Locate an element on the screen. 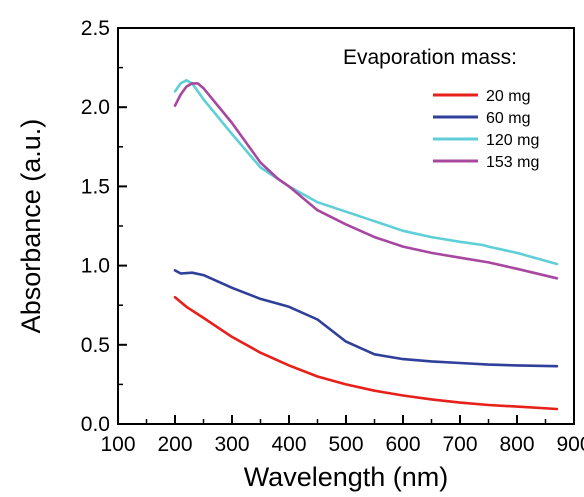 The width and height of the screenshot is (584, 497). y-tick-label: 1.5 is located at coordinates (95, 186).